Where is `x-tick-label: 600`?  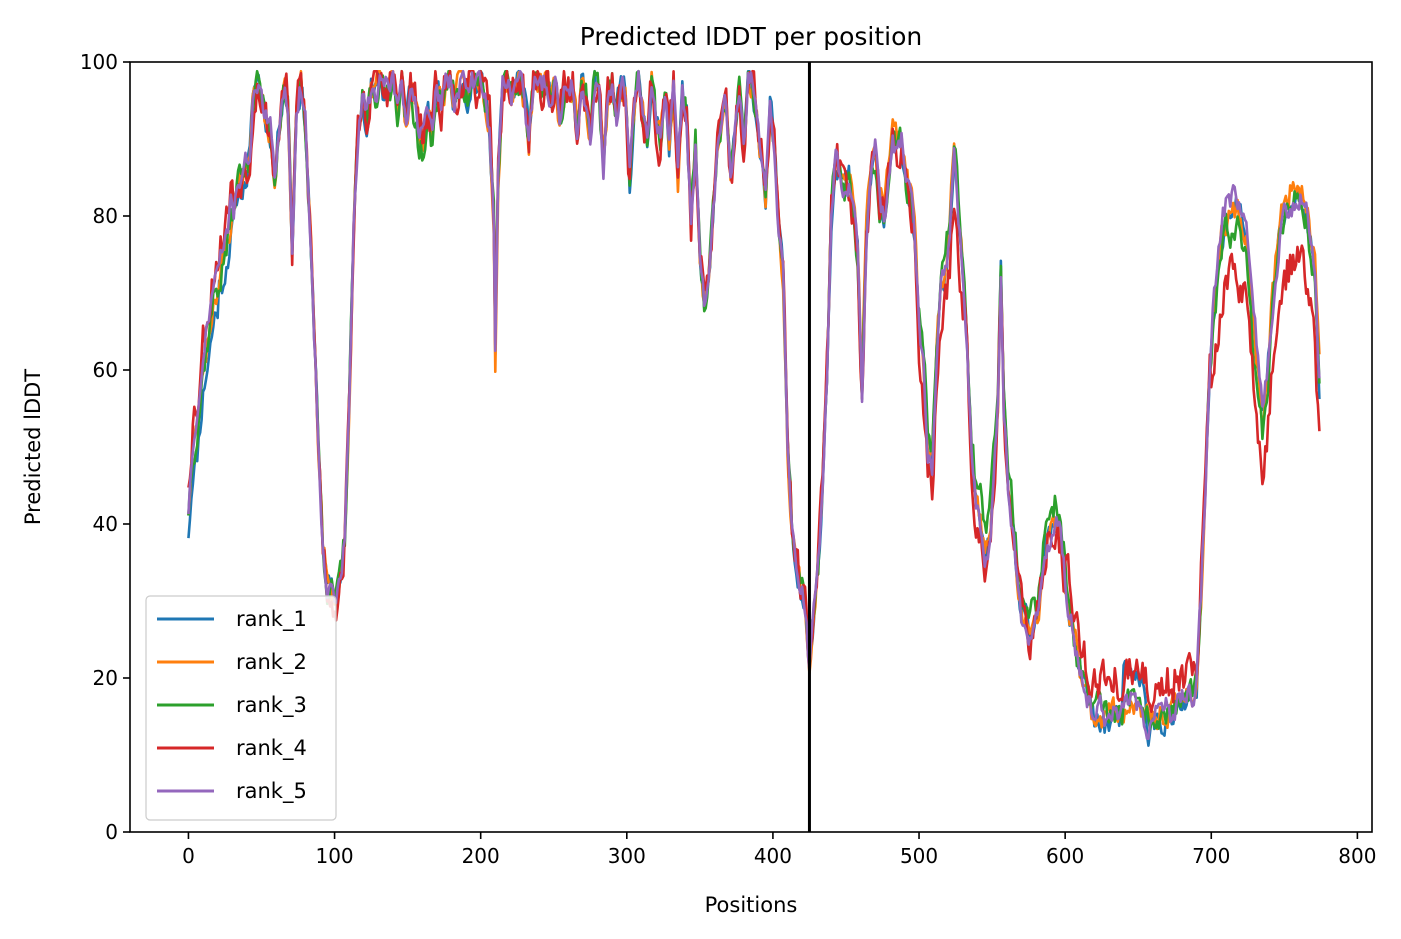 x-tick-label: 600 is located at coordinates (1065, 856).